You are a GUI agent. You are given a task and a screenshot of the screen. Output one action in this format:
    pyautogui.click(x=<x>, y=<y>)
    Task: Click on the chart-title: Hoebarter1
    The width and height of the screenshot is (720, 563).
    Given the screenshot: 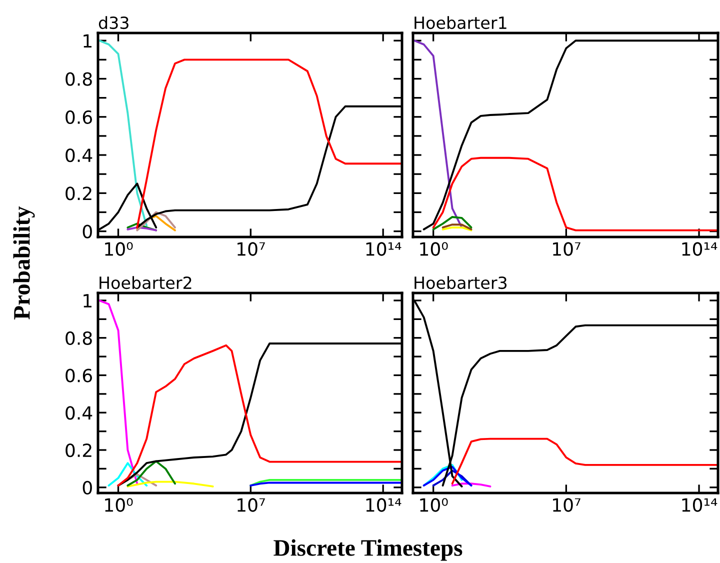 What is the action you would take?
    pyautogui.click(x=460, y=23)
    